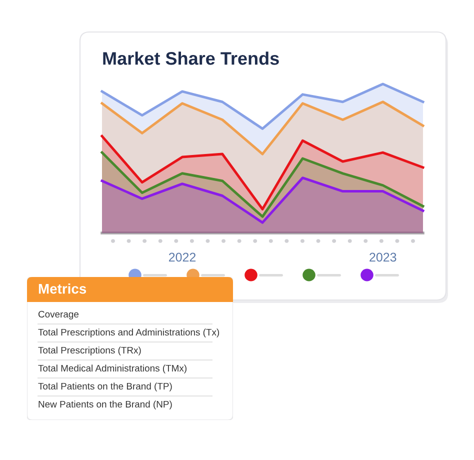  I want to click on text: New Patients on the Brand (NP), so click(105, 405).